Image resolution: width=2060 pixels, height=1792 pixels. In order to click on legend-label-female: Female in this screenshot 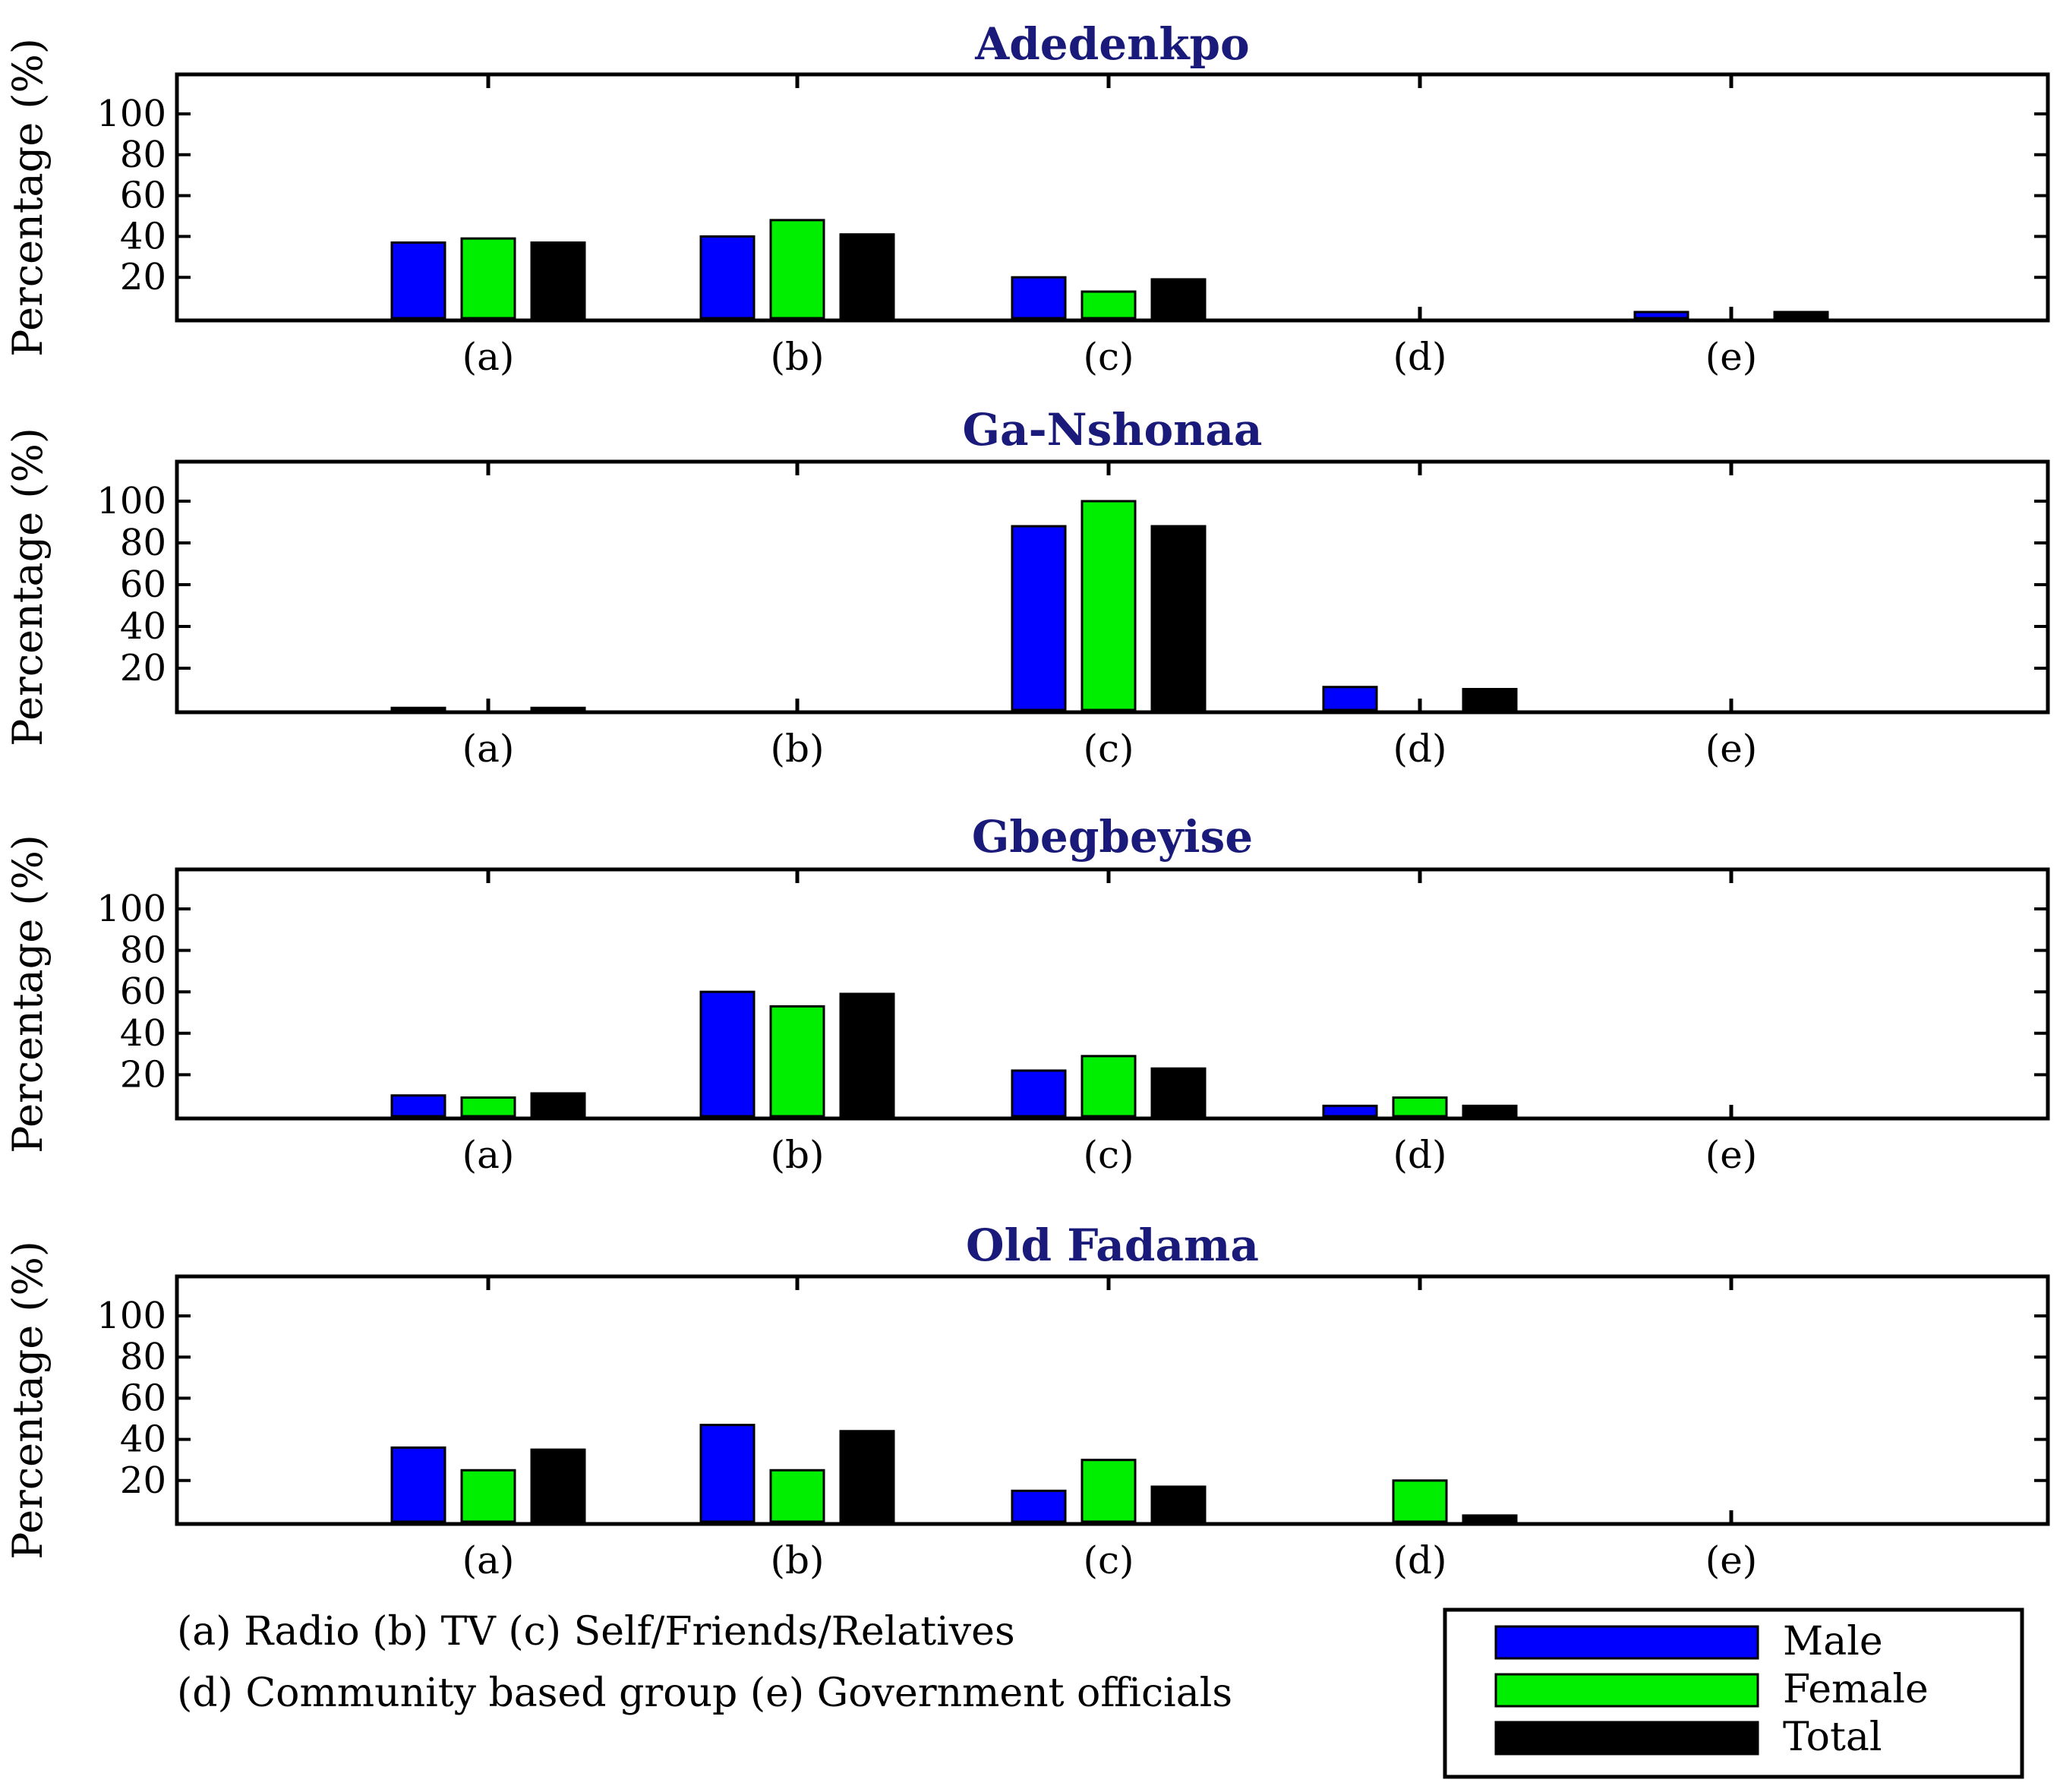, I will do `click(1856, 1689)`.